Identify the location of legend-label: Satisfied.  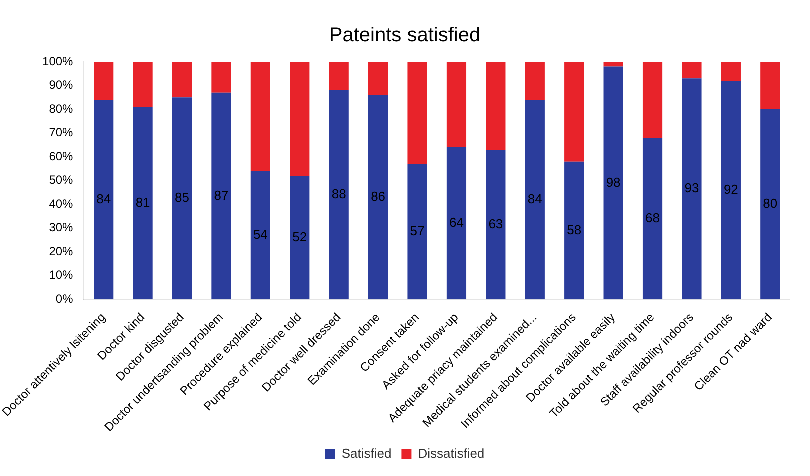
(367, 454).